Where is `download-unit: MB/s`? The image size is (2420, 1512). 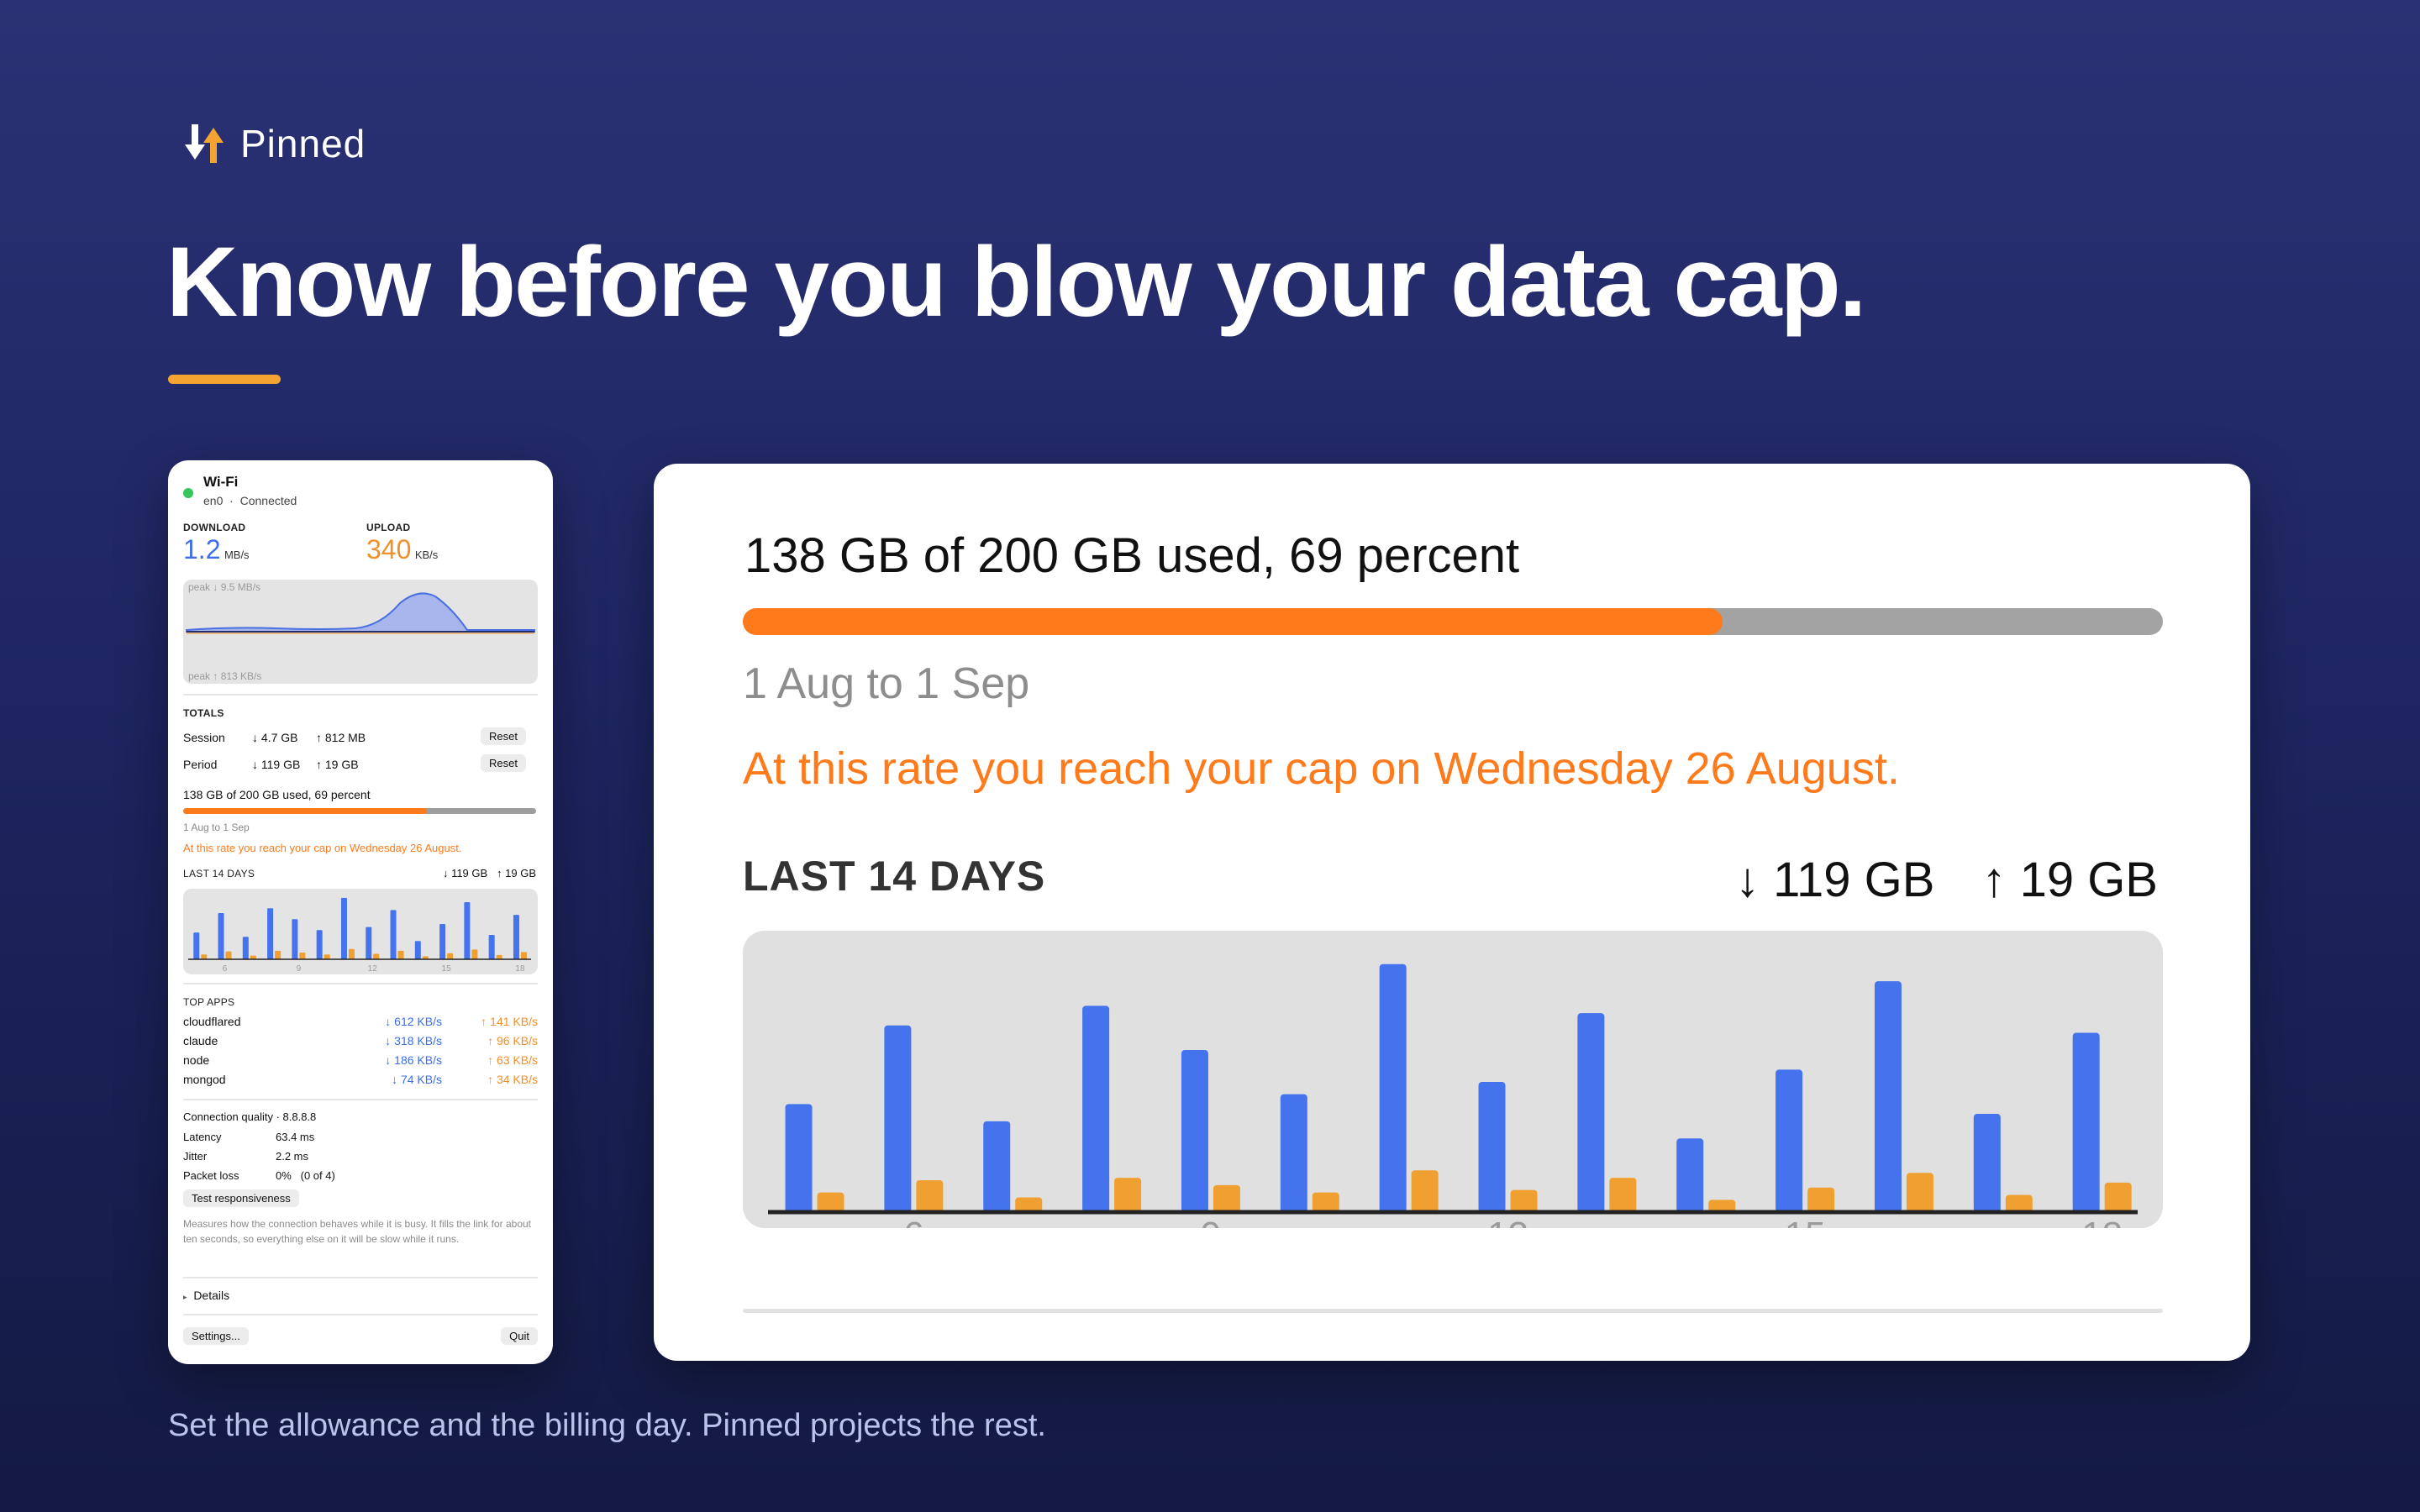 download-unit: MB/s is located at coordinates (237, 555).